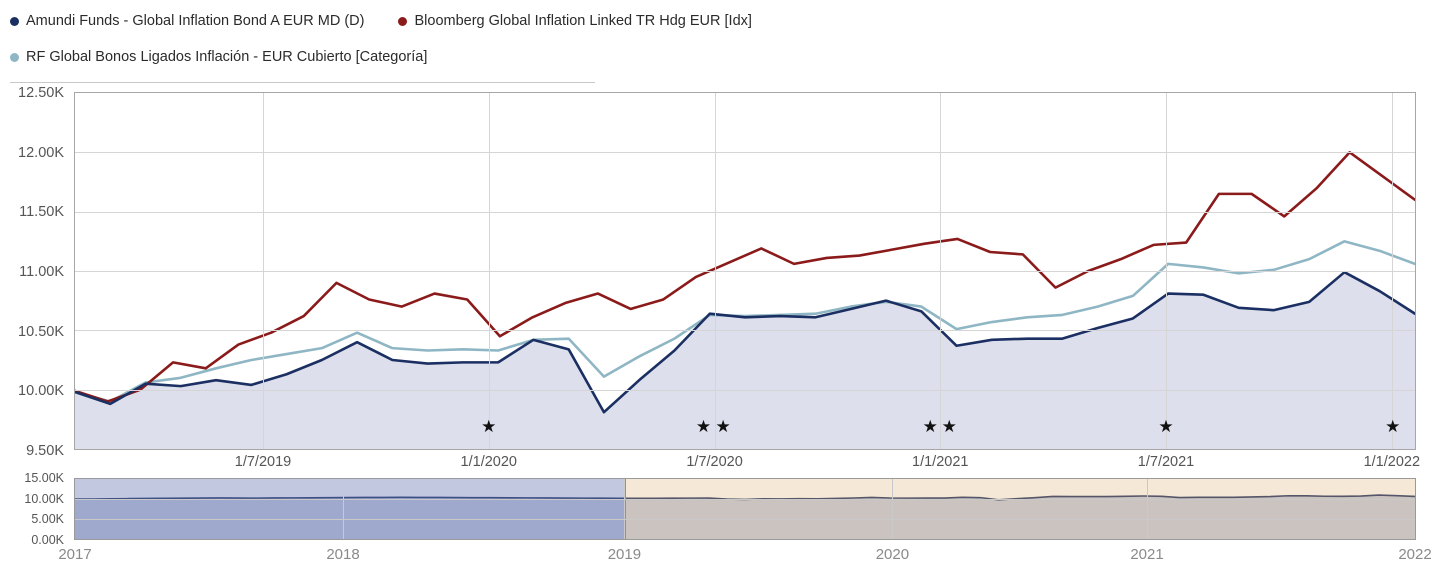  What do you see at coordinates (41, 152) in the screenshot?
I see `y-axis-tick-label: 12.00K` at bounding box center [41, 152].